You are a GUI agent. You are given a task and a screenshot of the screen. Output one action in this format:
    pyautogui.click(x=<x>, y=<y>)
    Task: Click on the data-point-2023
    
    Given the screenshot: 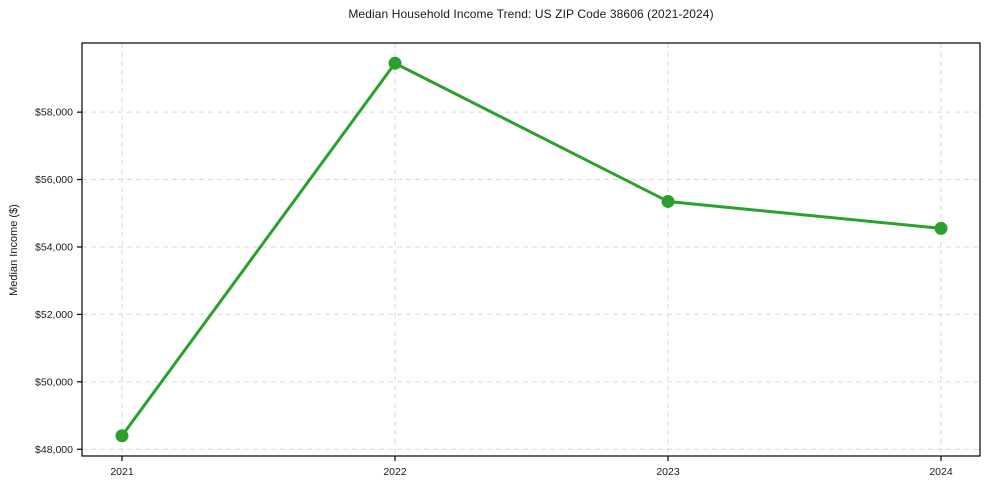 What is the action you would take?
    pyautogui.click(x=668, y=201)
    